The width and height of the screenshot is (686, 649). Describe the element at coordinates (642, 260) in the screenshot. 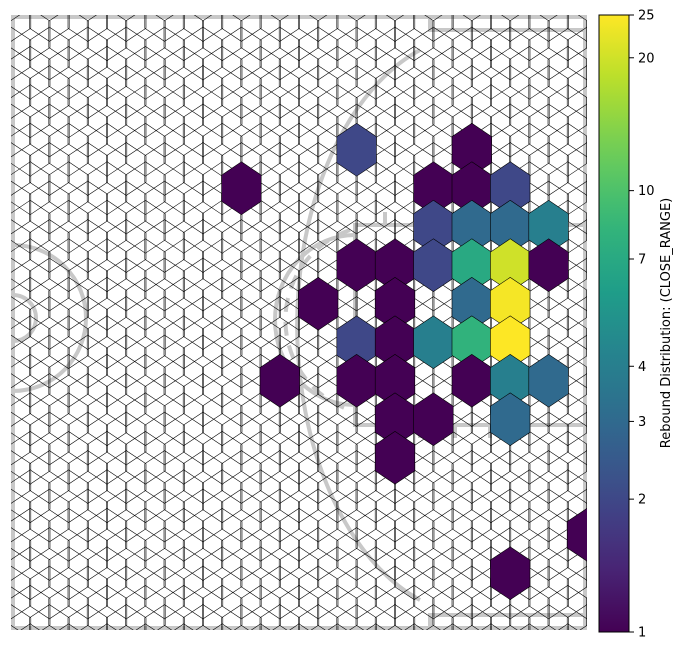

I see `colorbar-tick-label: 7` at that location.